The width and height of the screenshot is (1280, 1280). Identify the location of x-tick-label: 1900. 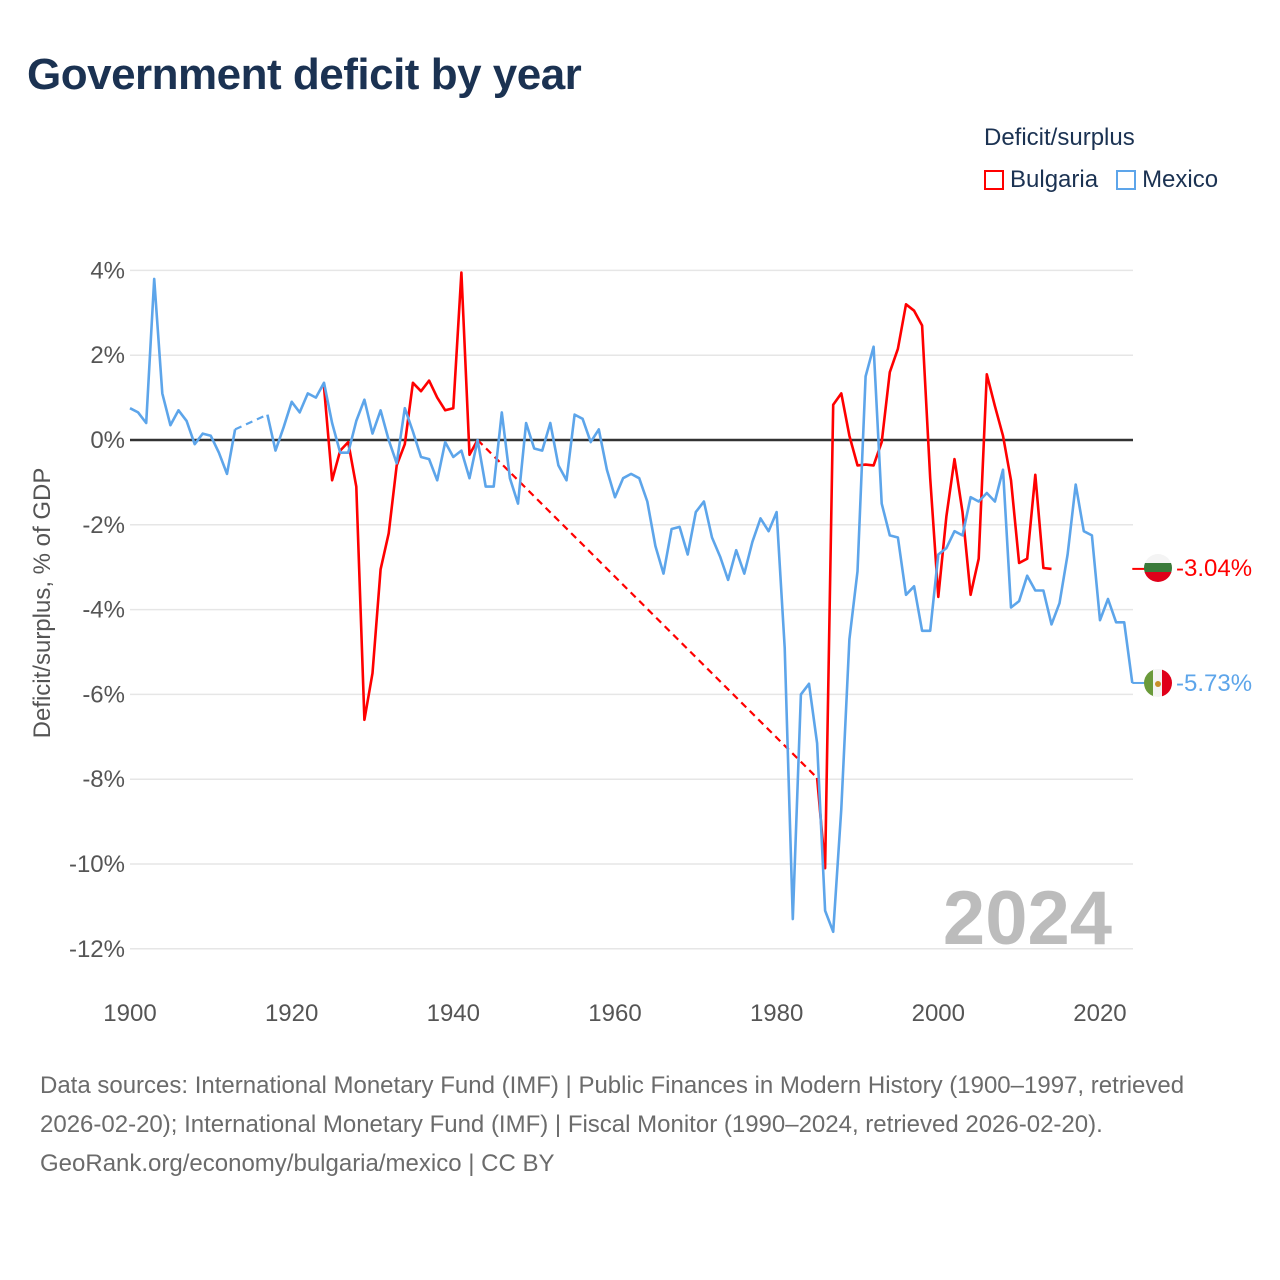
(129, 1013).